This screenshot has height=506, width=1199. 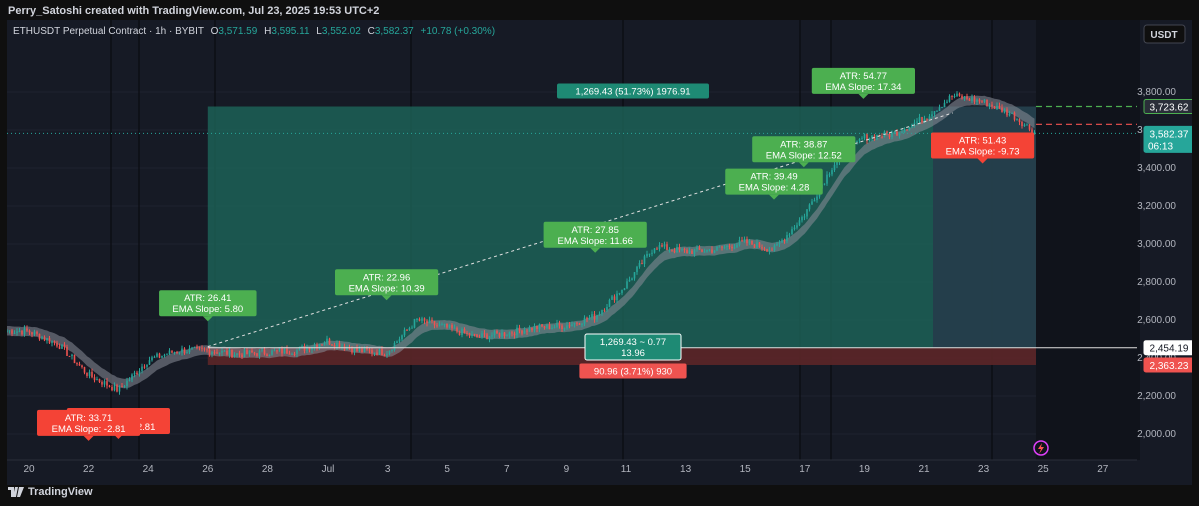 What do you see at coordinates (1167, 365) in the screenshot?
I see `price-badge: 2,363.23` at bounding box center [1167, 365].